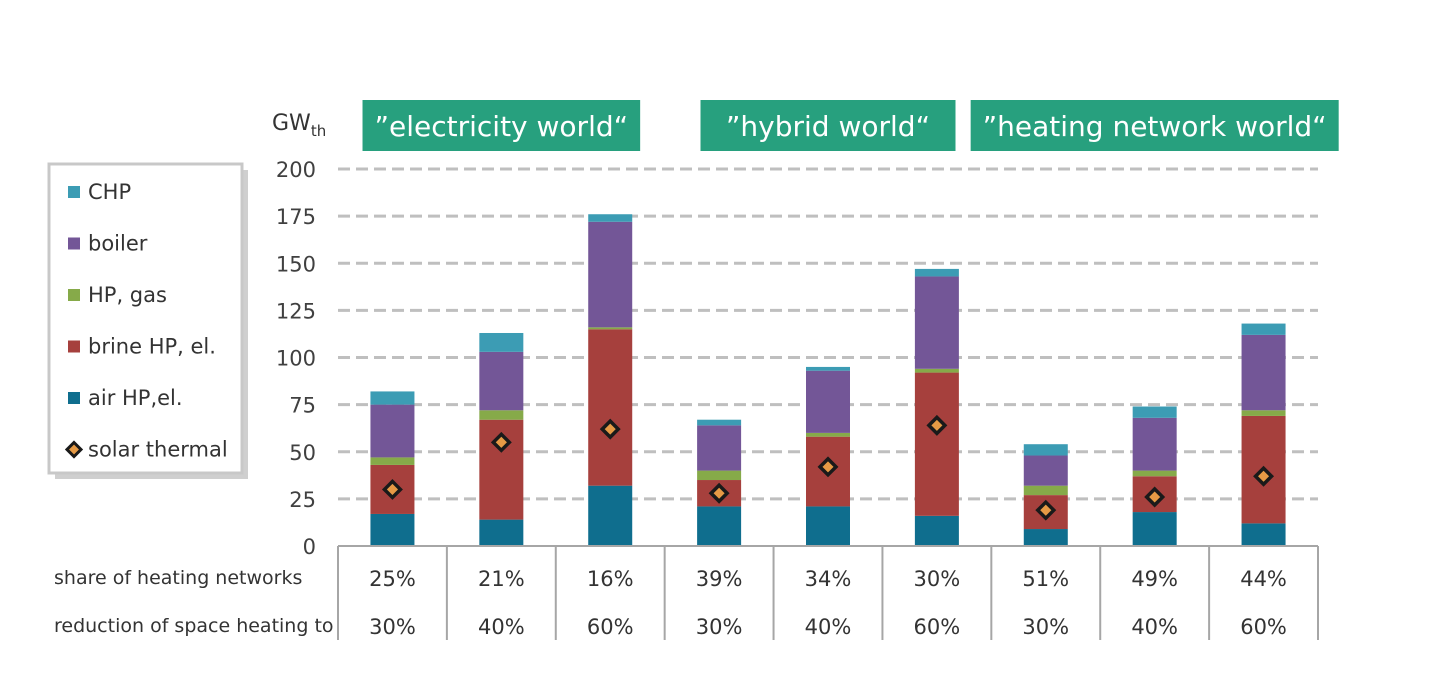  Describe the element at coordinates (1045, 627) in the screenshot. I see `table-cell-1-6: 30%` at that location.